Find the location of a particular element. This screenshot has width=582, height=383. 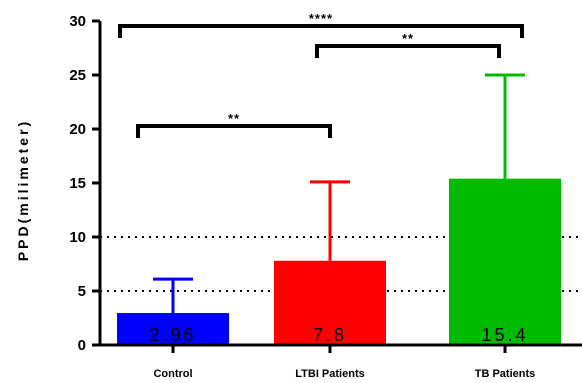

y-tick-label: 30 is located at coordinates (77, 21).